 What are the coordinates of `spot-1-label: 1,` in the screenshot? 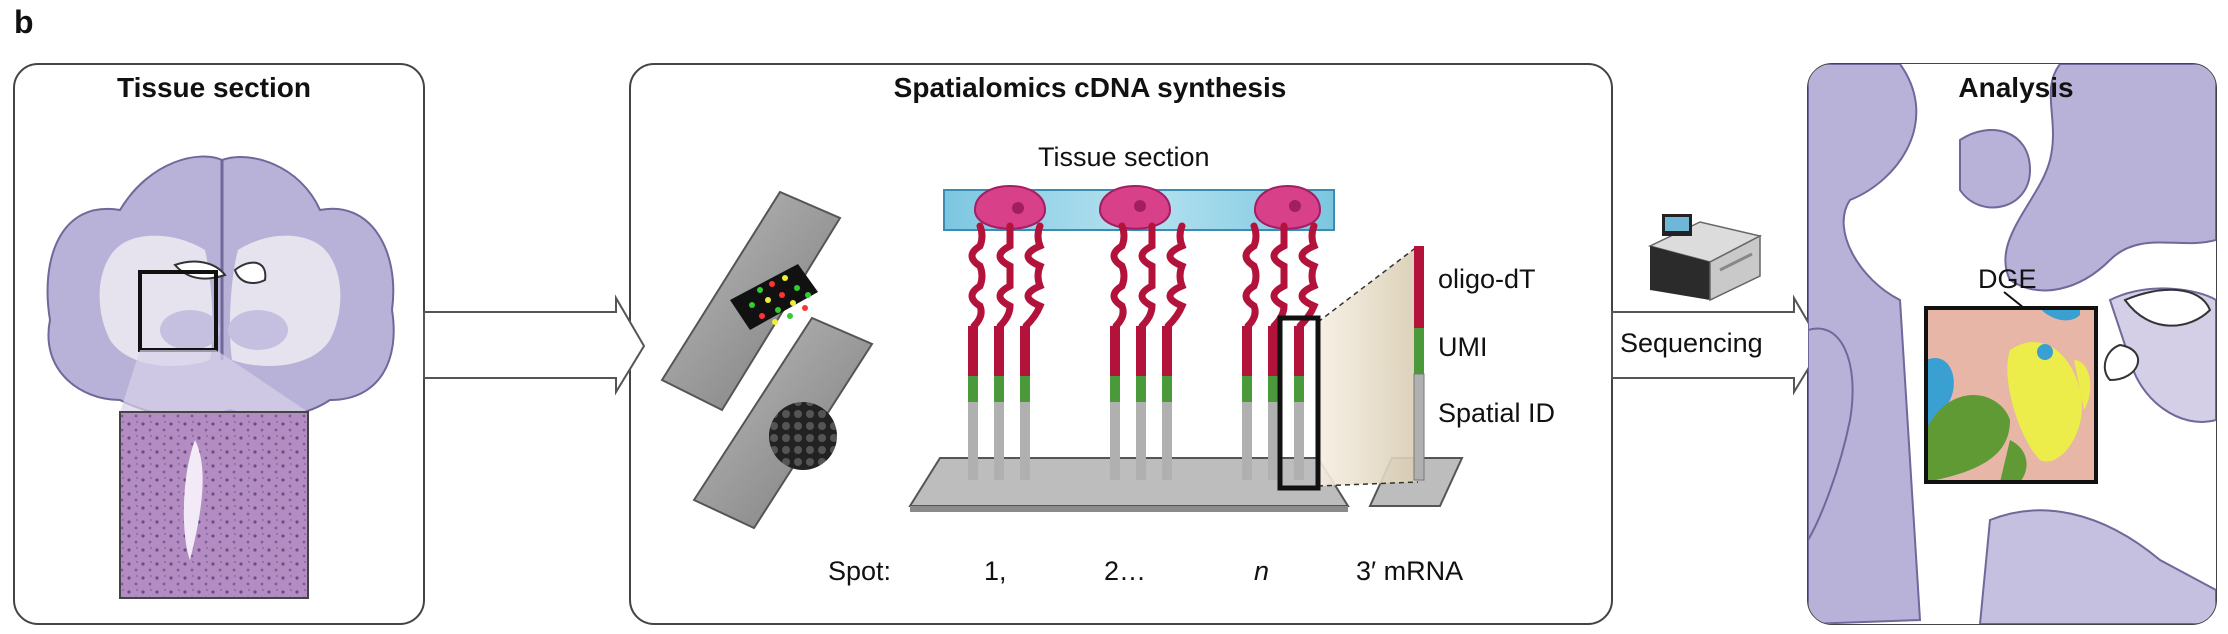 It's located at (995, 571).